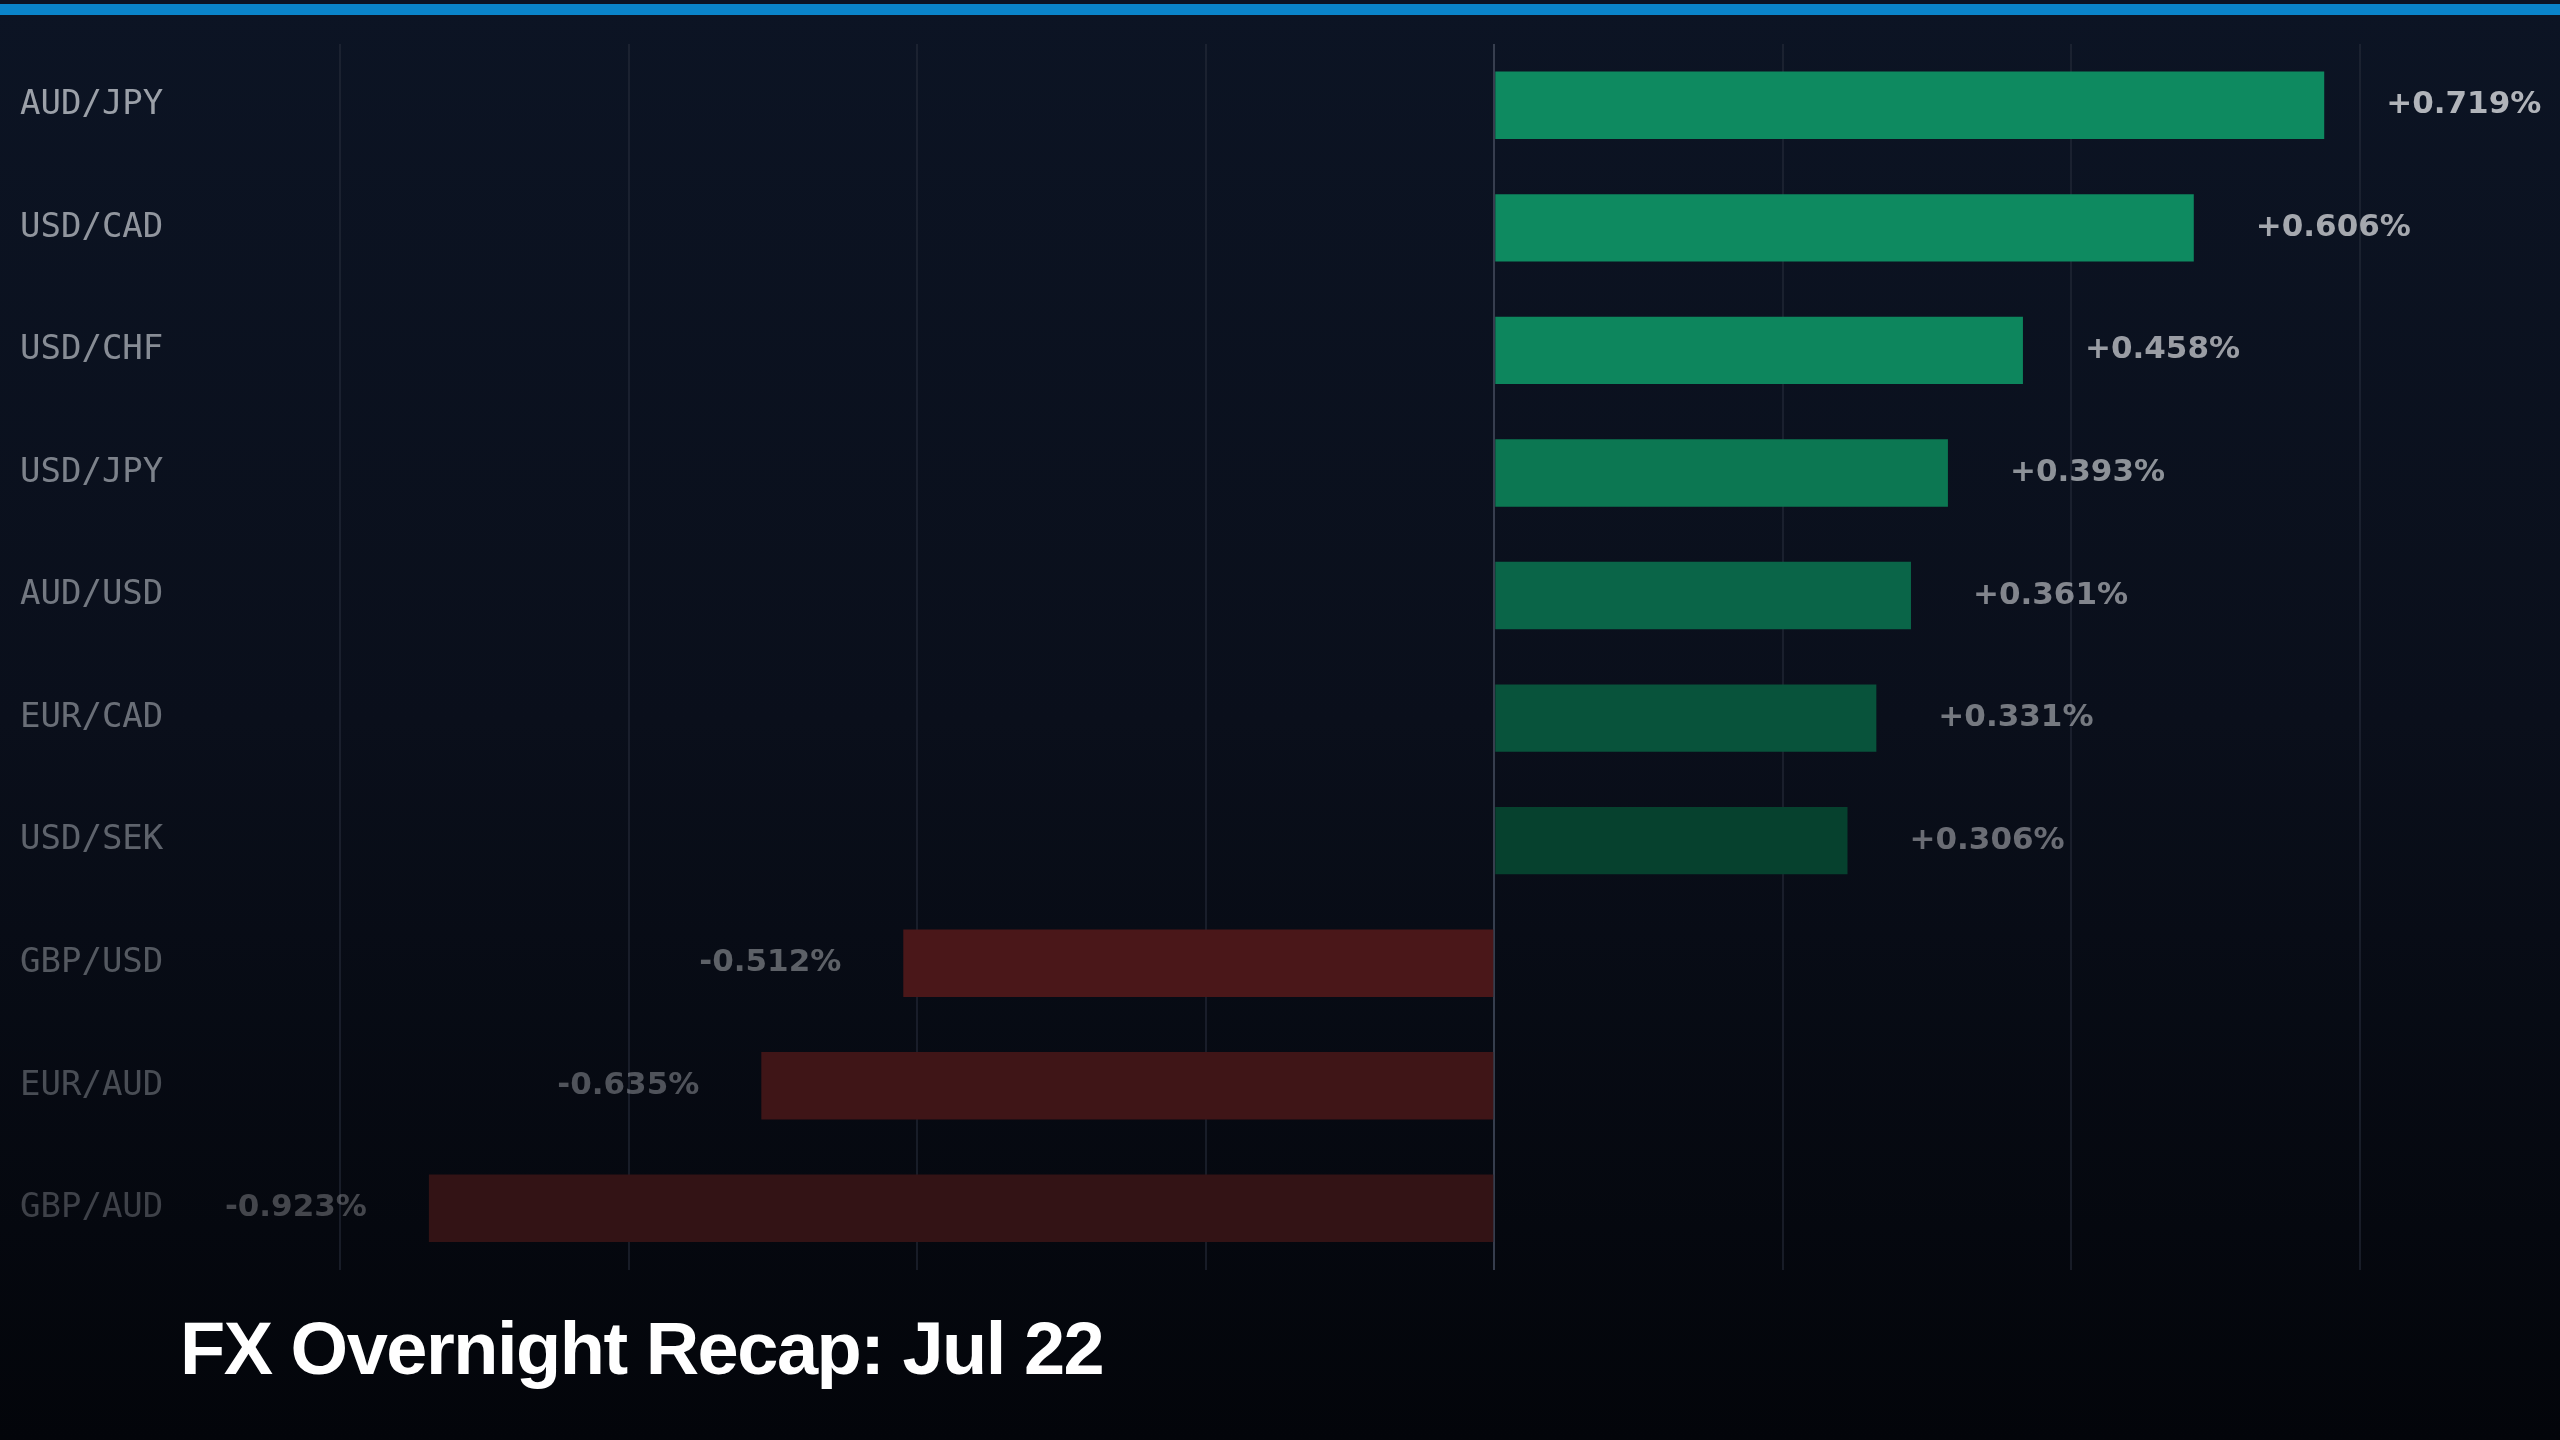  What do you see at coordinates (1987, 837) in the screenshot?
I see `data-label: +0.306%` at bounding box center [1987, 837].